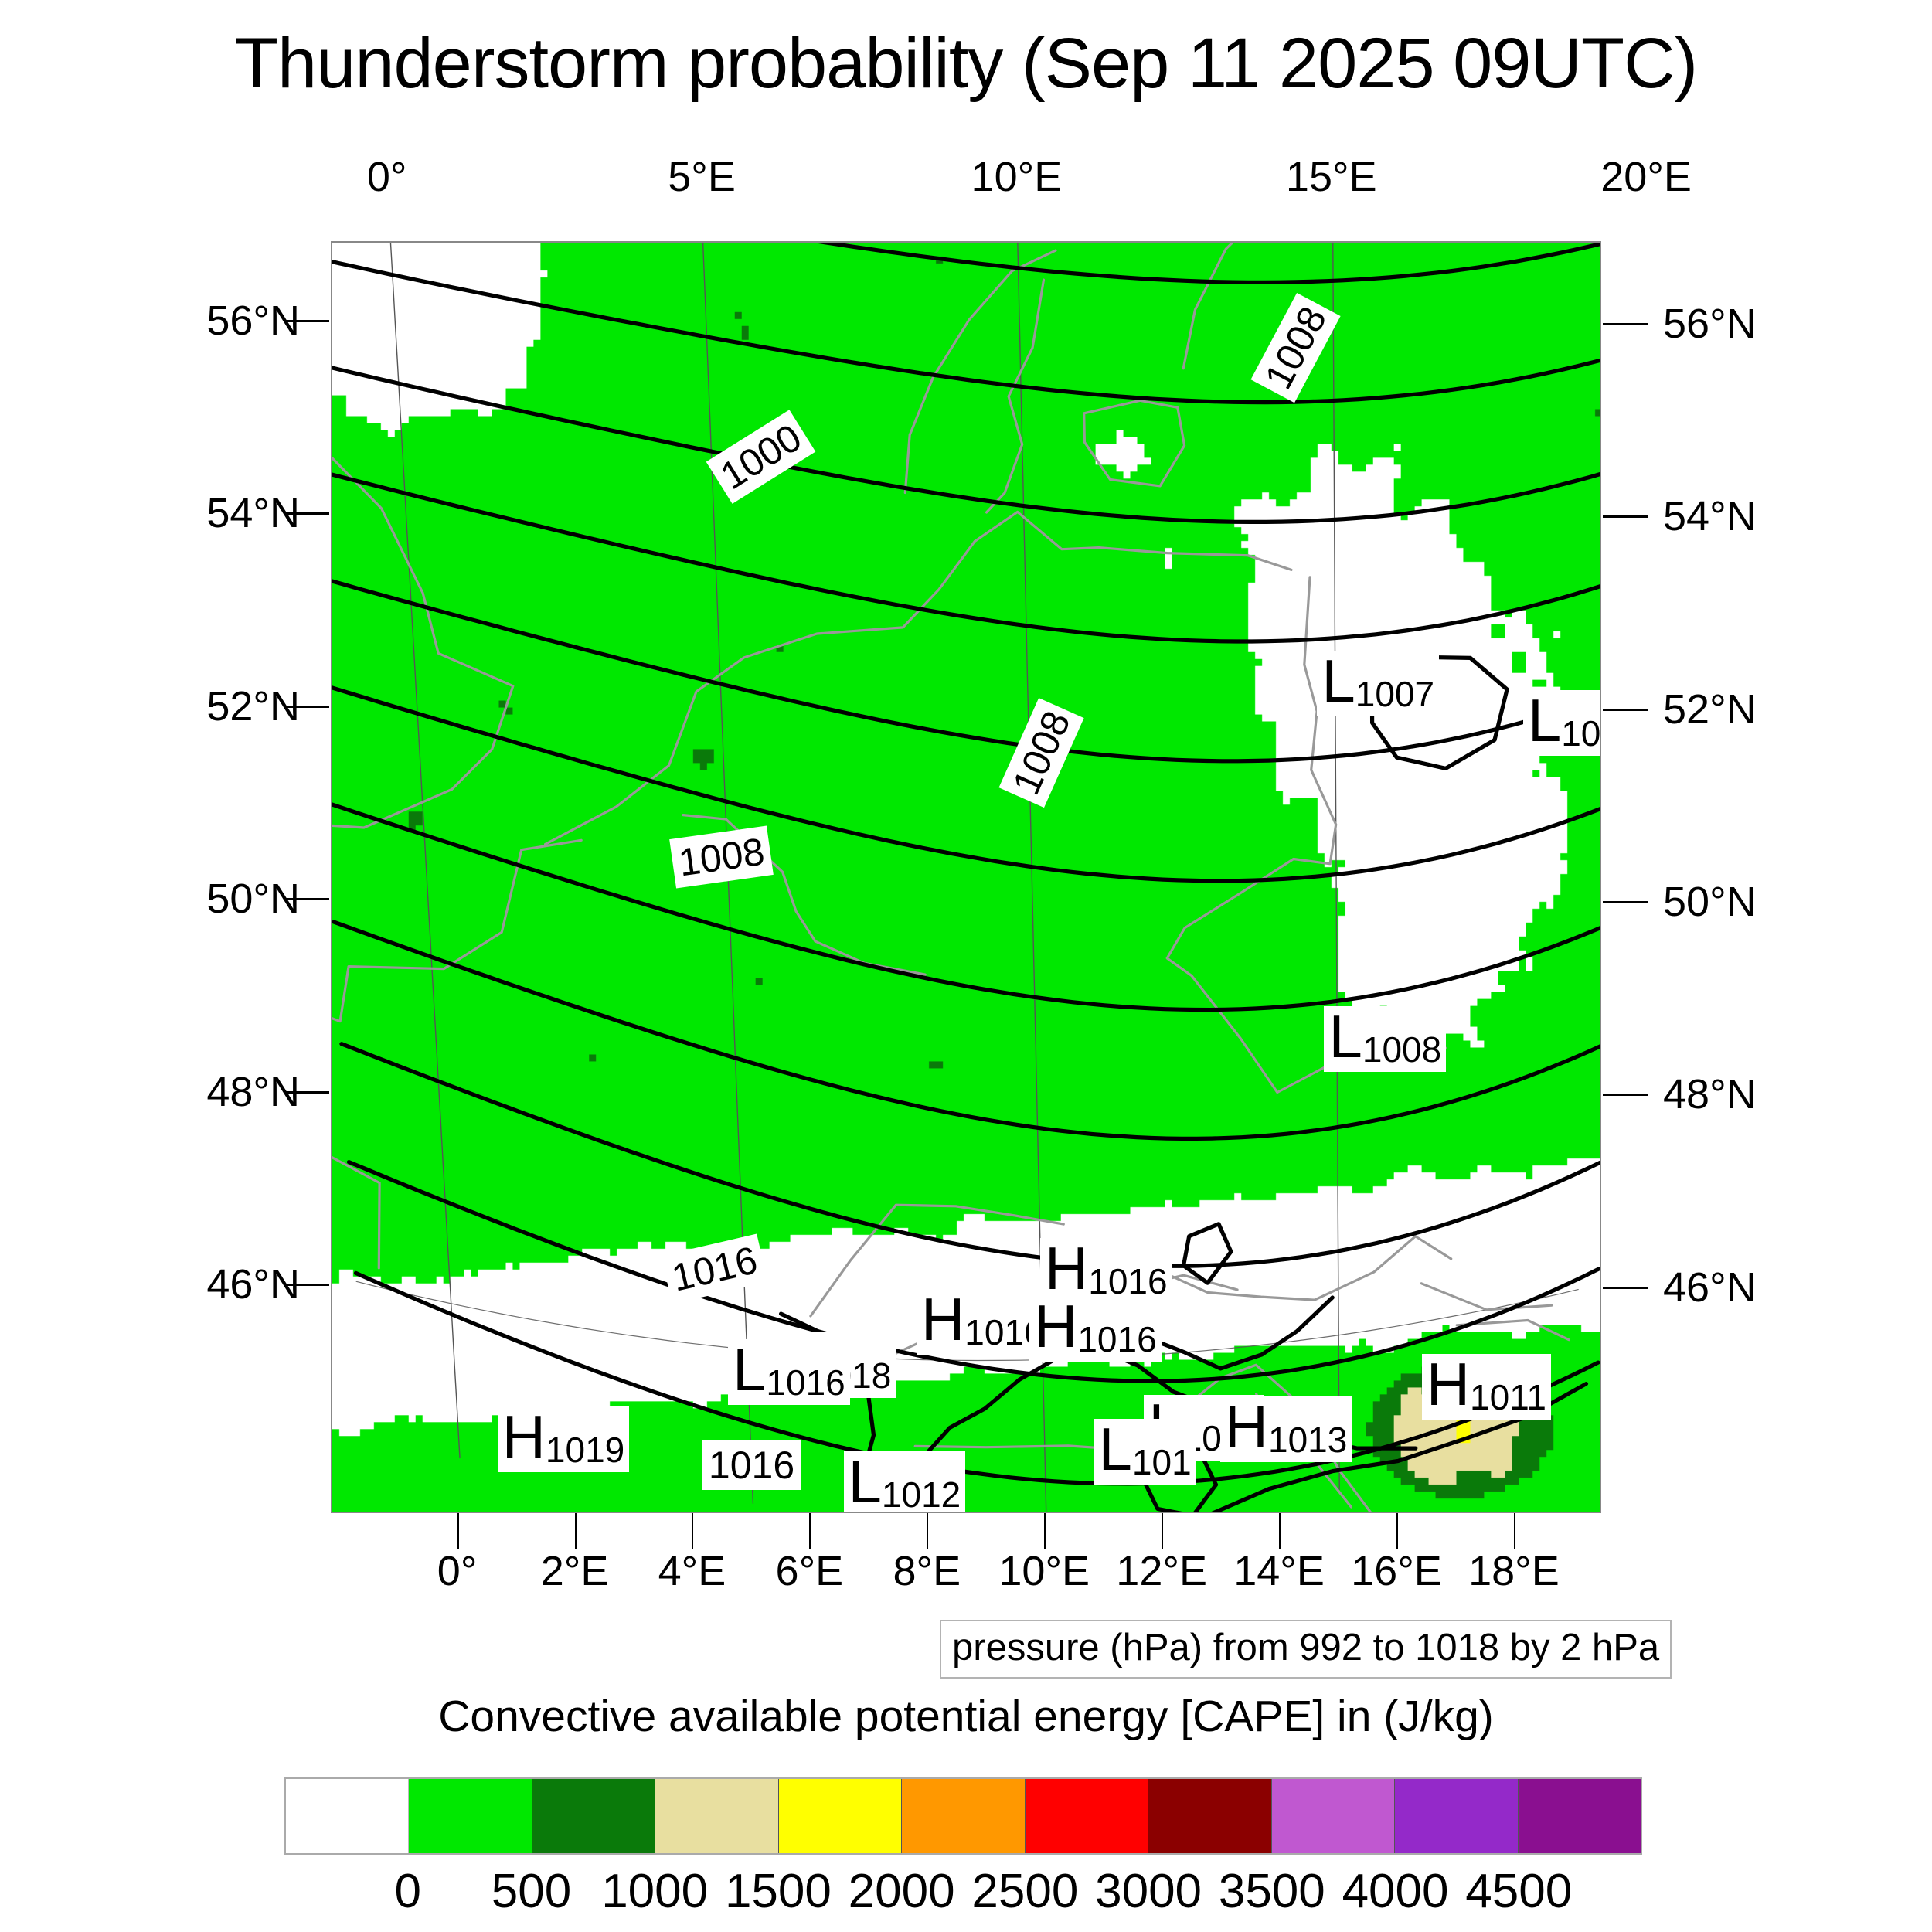 This screenshot has height=1932, width=1932. What do you see at coordinates (1106, 1270) in the screenshot?
I see `pressure-center-H1016-3: H1016` at bounding box center [1106, 1270].